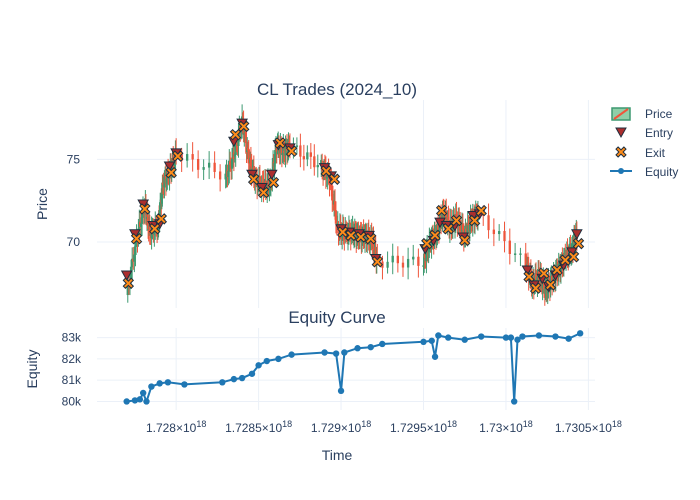 This screenshot has height=500, width=700. I want to click on price-y-ticks: 70 75, so click(74, 200).